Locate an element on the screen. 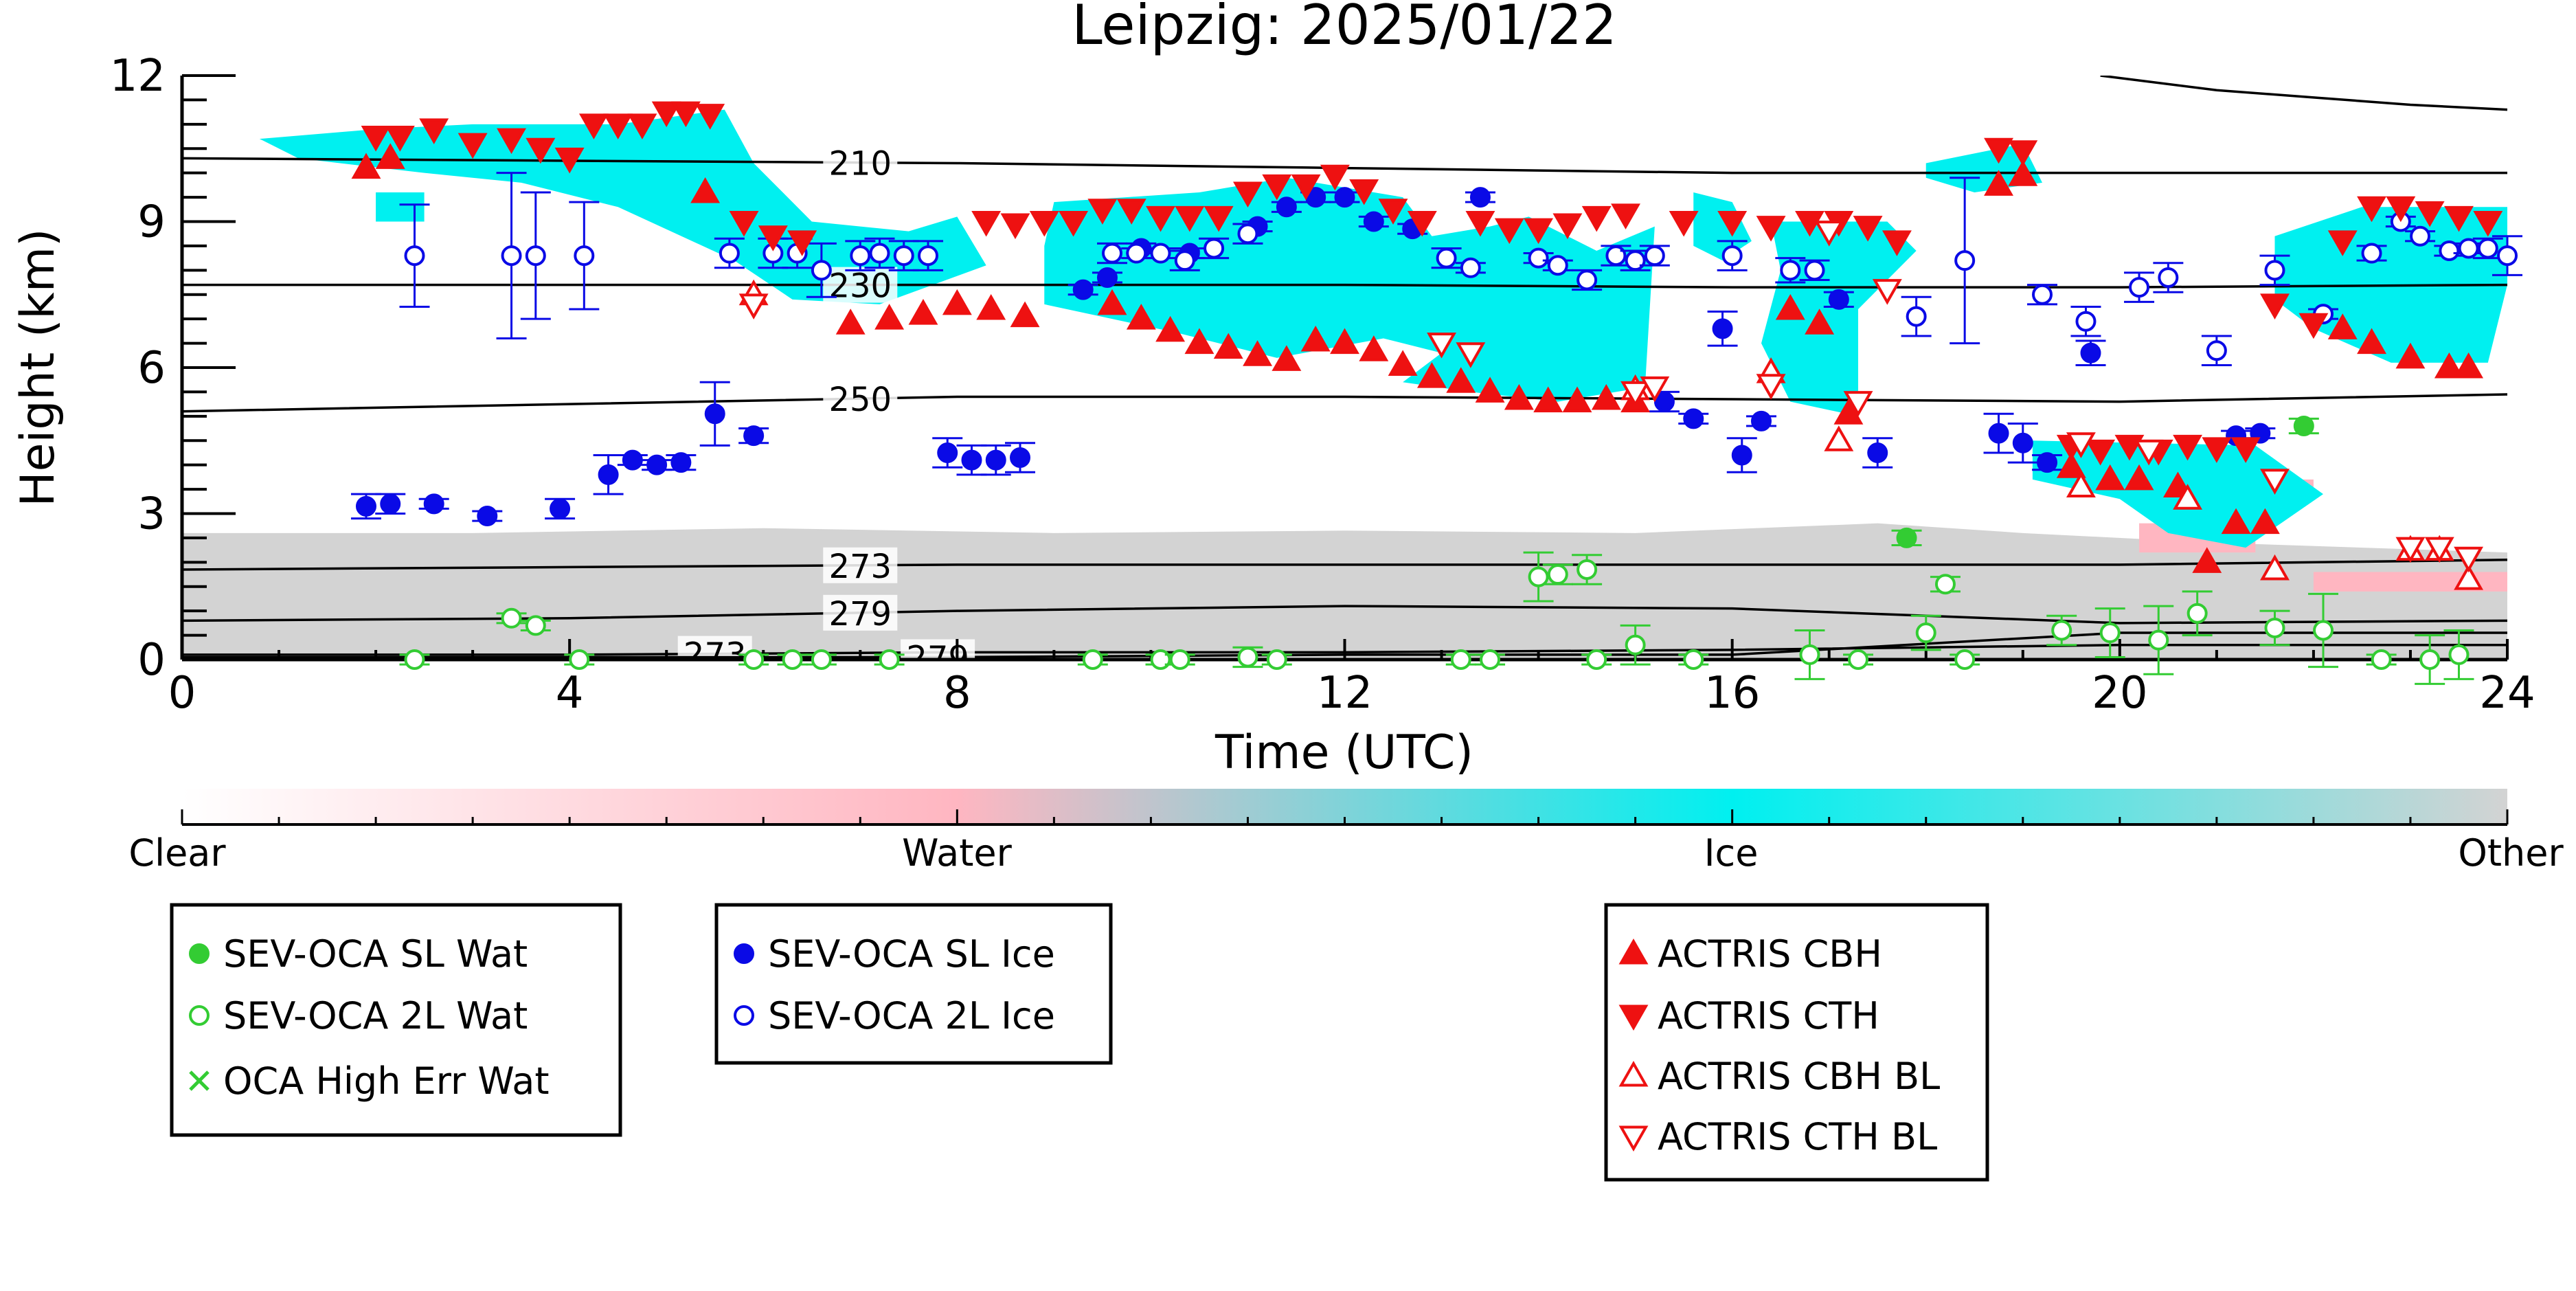 The image size is (2576, 1291). y-tick-label: 3 is located at coordinates (151, 514).